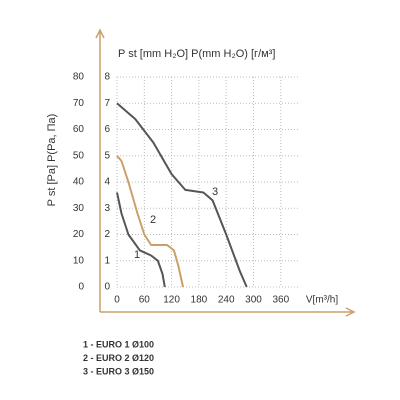 Image resolution: width=400 pixels, height=400 pixels. Describe the element at coordinates (322, 300) in the screenshot. I see `x-axis-label: V[m³/h]` at that location.